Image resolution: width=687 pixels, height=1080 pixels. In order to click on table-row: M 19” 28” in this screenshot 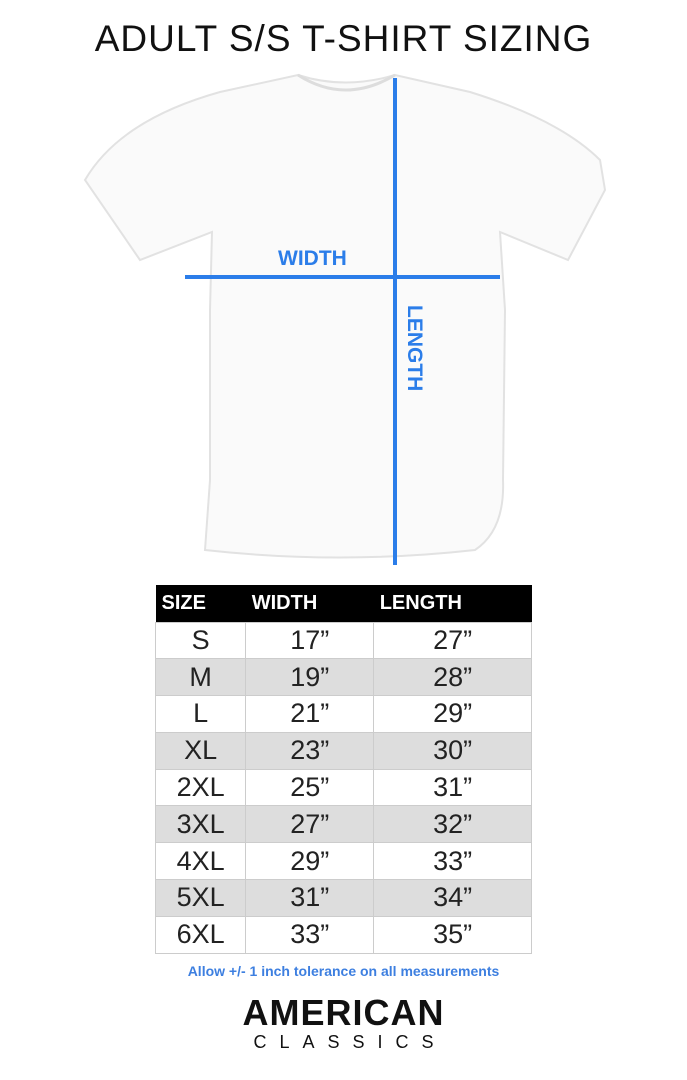, I will do `click(343, 677)`.